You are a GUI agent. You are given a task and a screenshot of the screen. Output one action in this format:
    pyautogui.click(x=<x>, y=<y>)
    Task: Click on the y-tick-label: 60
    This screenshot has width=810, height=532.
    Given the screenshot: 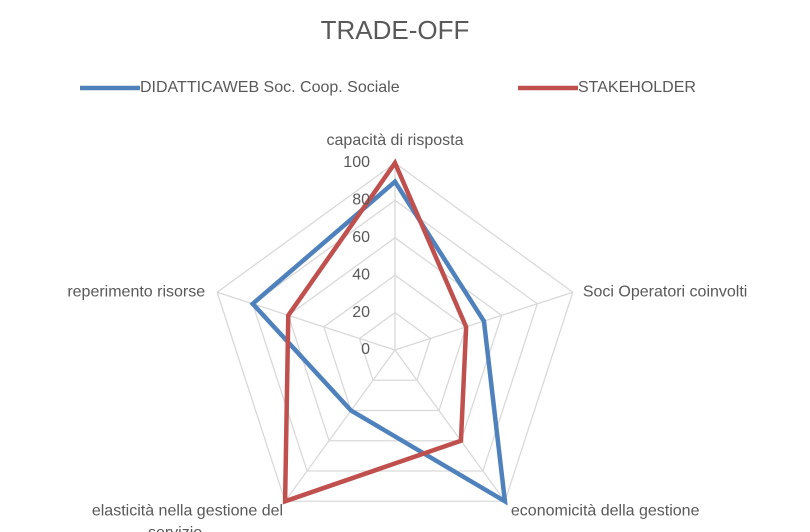 What is the action you would take?
    pyautogui.click(x=361, y=237)
    